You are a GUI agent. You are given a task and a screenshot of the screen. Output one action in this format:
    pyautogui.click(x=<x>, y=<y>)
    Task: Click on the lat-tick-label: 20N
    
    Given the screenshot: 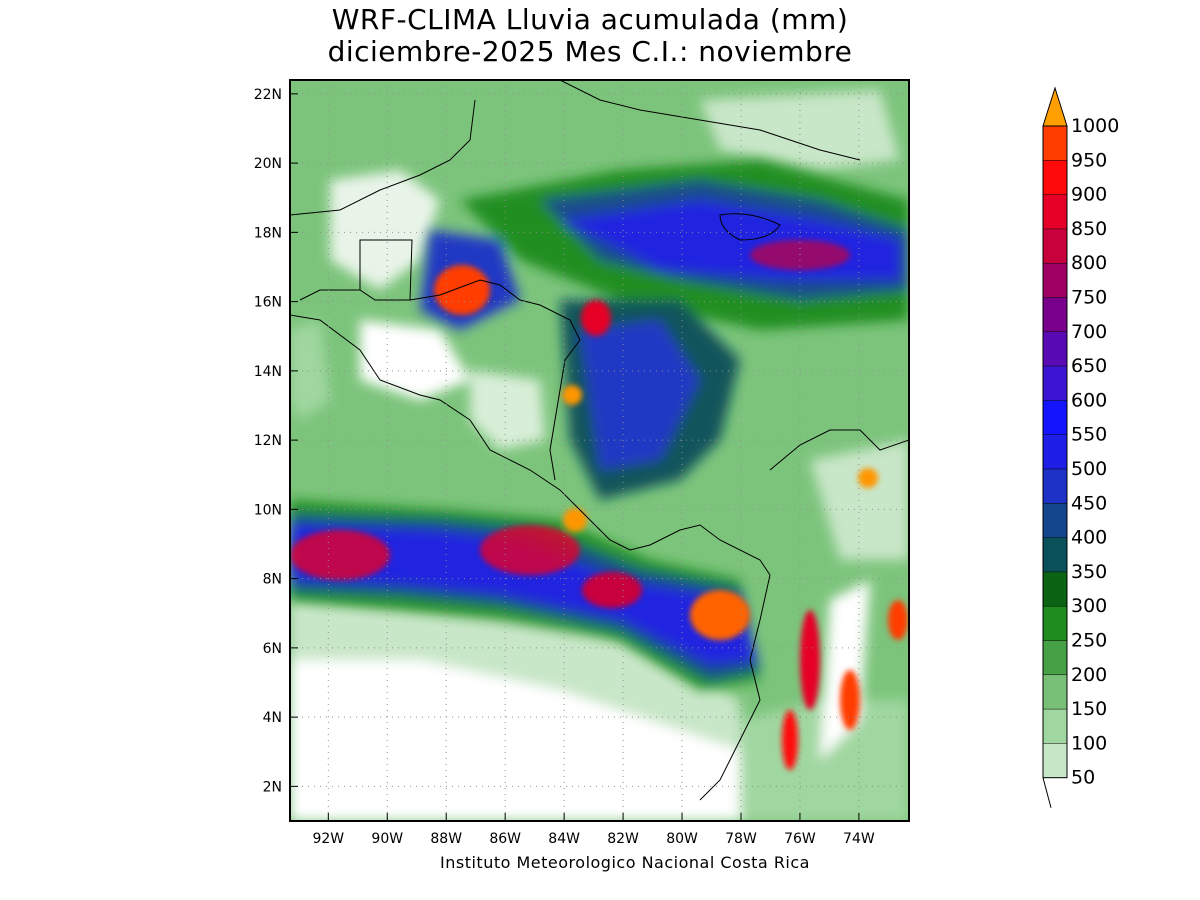 What is the action you would take?
    pyautogui.click(x=268, y=164)
    